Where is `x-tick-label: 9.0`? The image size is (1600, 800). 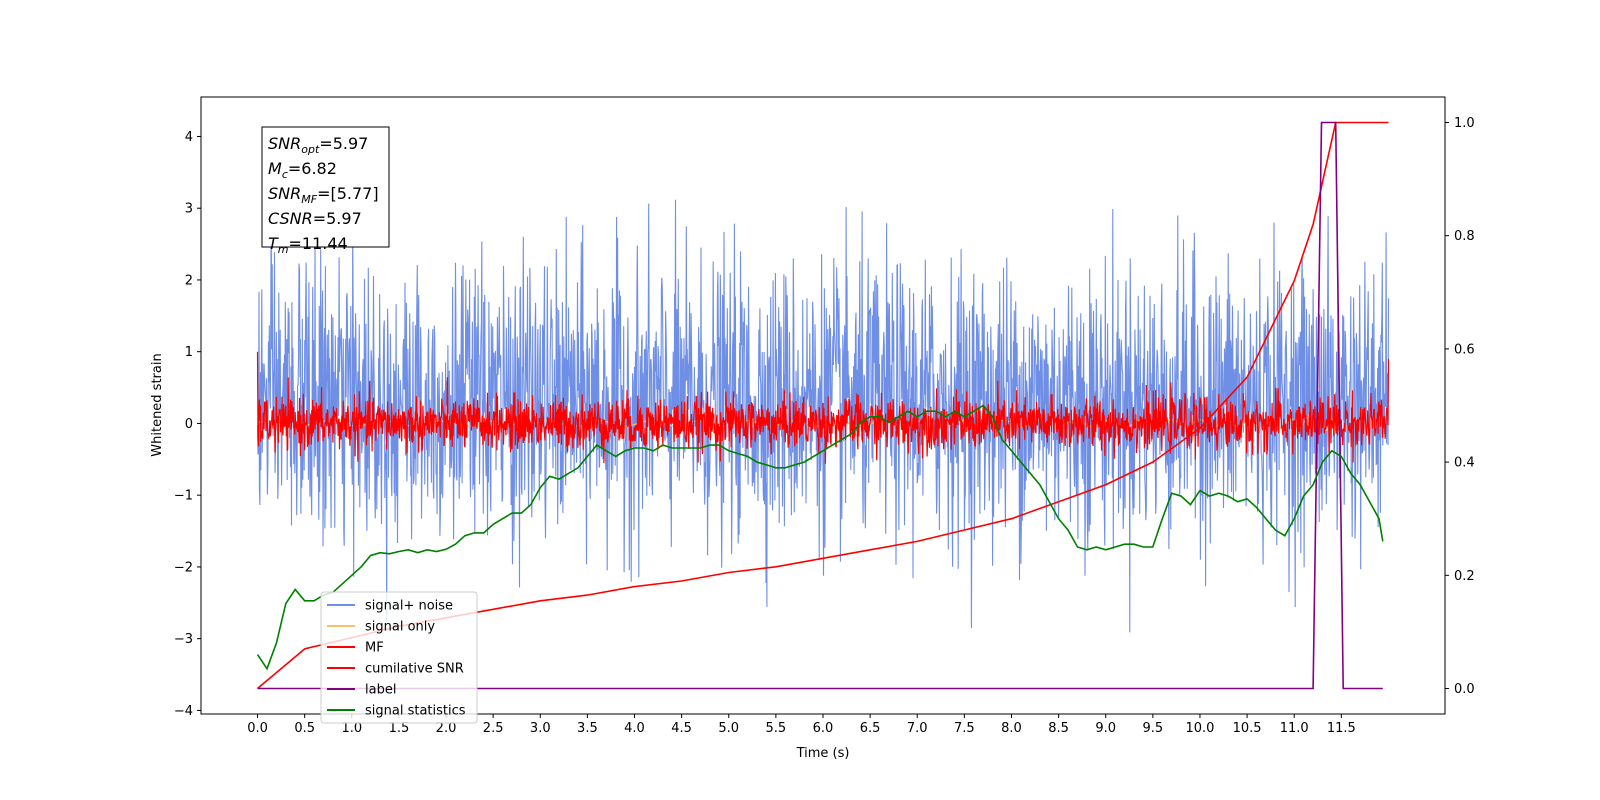
x-tick-label: 9.0 is located at coordinates (1105, 728).